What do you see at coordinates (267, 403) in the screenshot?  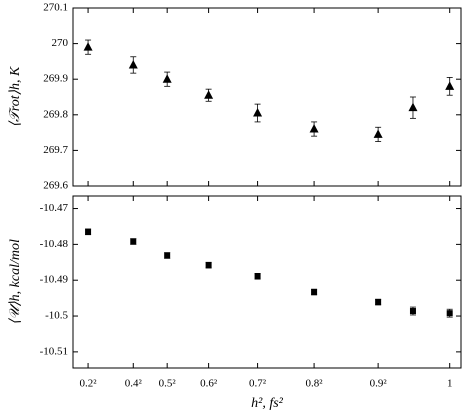 I see `x-axis-label: h², fs²` at bounding box center [267, 403].